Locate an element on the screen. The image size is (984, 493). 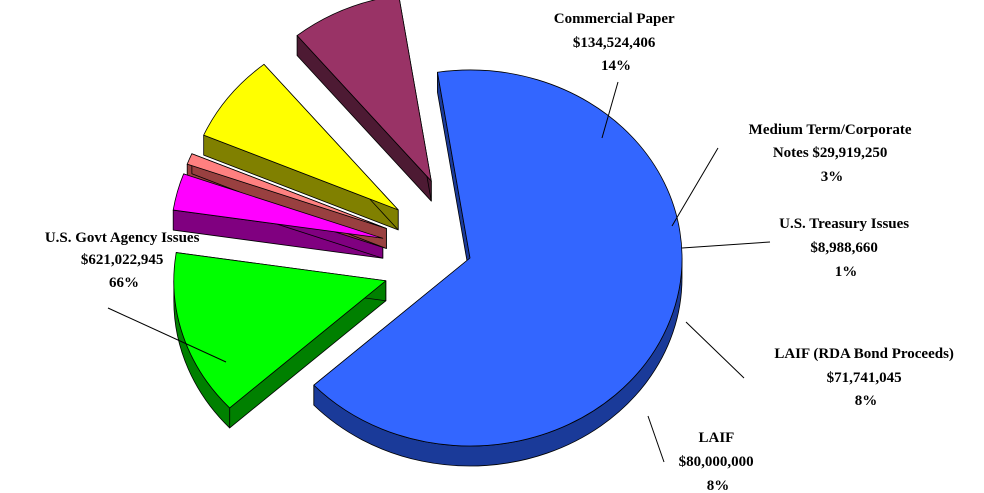
slice-commercial-paper is located at coordinates (280, 330).